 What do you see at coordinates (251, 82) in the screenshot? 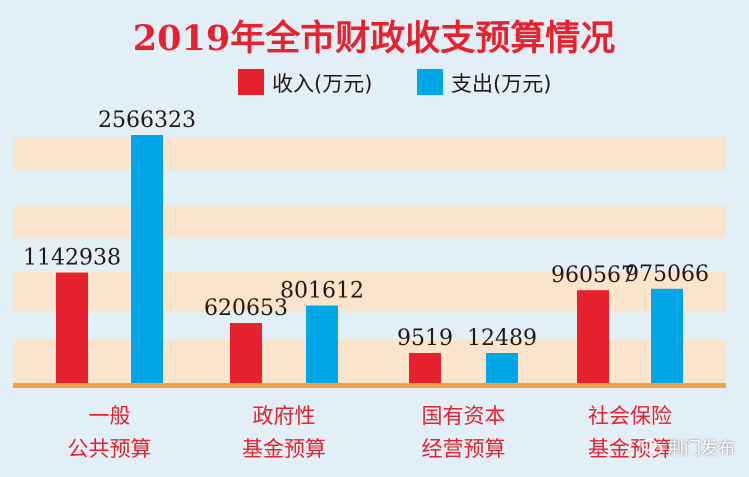
I see `legend-swatch-income` at bounding box center [251, 82].